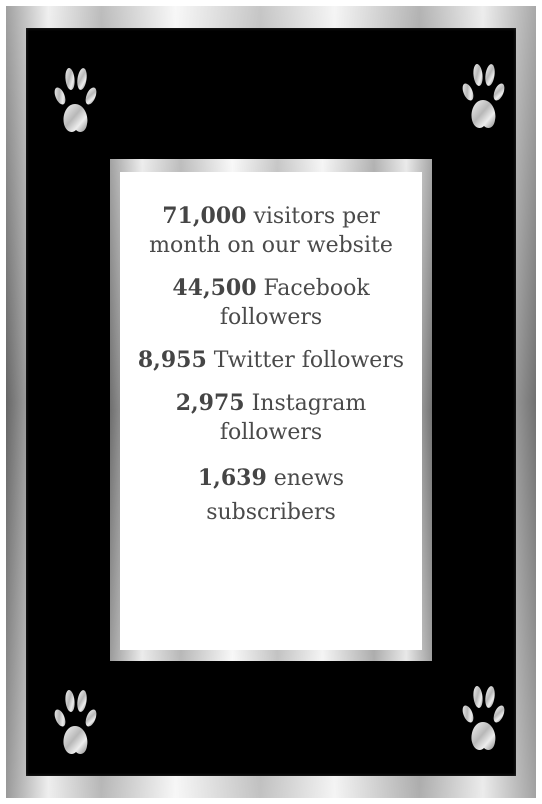 This screenshot has height=804, width=542. Describe the element at coordinates (275, 495) in the screenshot. I see `stat-label: enews subscribers` at that location.